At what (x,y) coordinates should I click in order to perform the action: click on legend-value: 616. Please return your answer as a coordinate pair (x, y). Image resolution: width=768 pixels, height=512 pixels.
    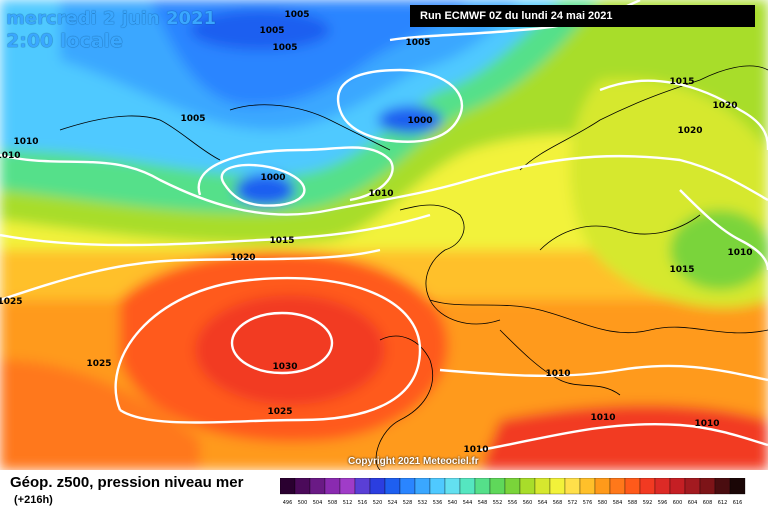
    Looking at the image, I should click on (738, 503).